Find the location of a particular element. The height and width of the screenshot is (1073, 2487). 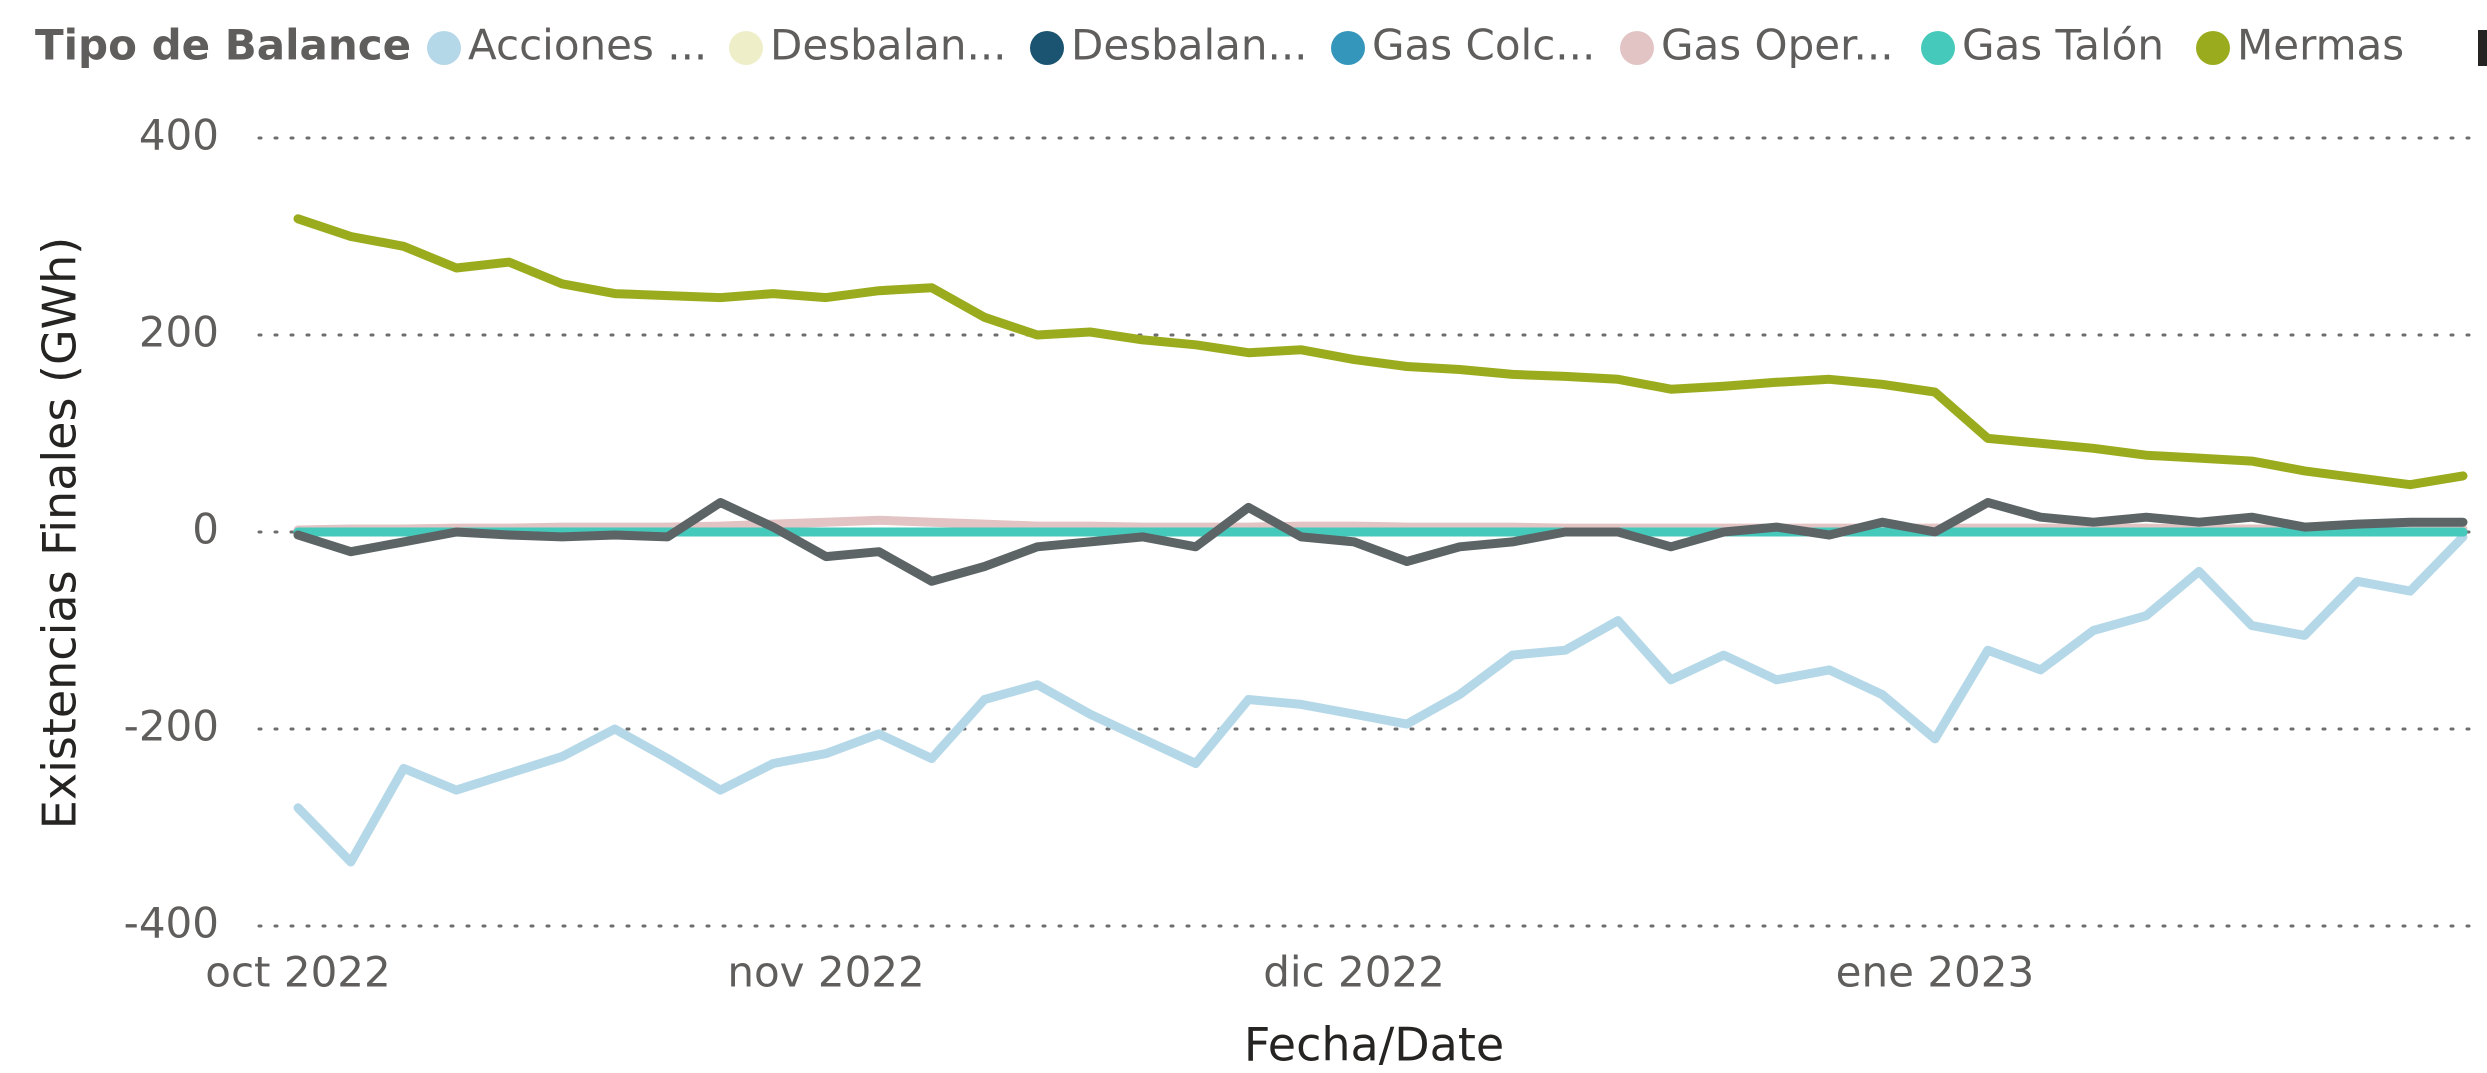

x-tick-label: dic 2022 is located at coordinates (1354, 972).